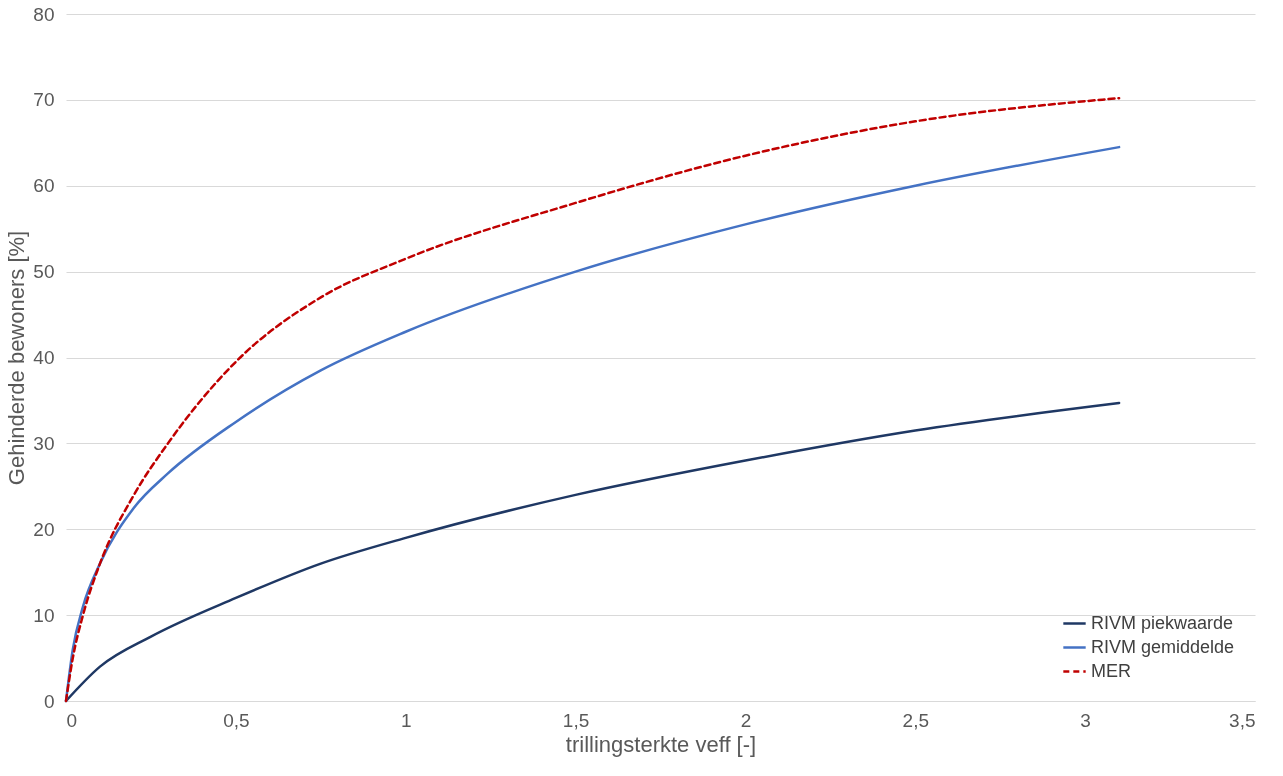  I want to click on x-axis-title: trillingsterkte veff [-], so click(661, 744).